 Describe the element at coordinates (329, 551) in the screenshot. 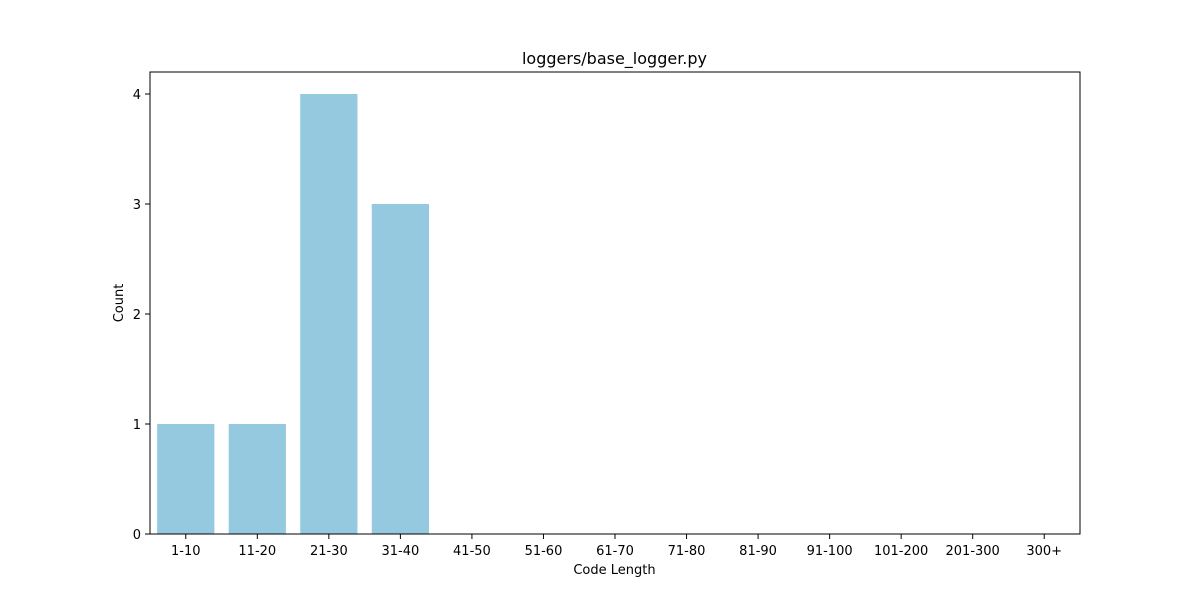

I see `x-tick-label: 21-30` at that location.